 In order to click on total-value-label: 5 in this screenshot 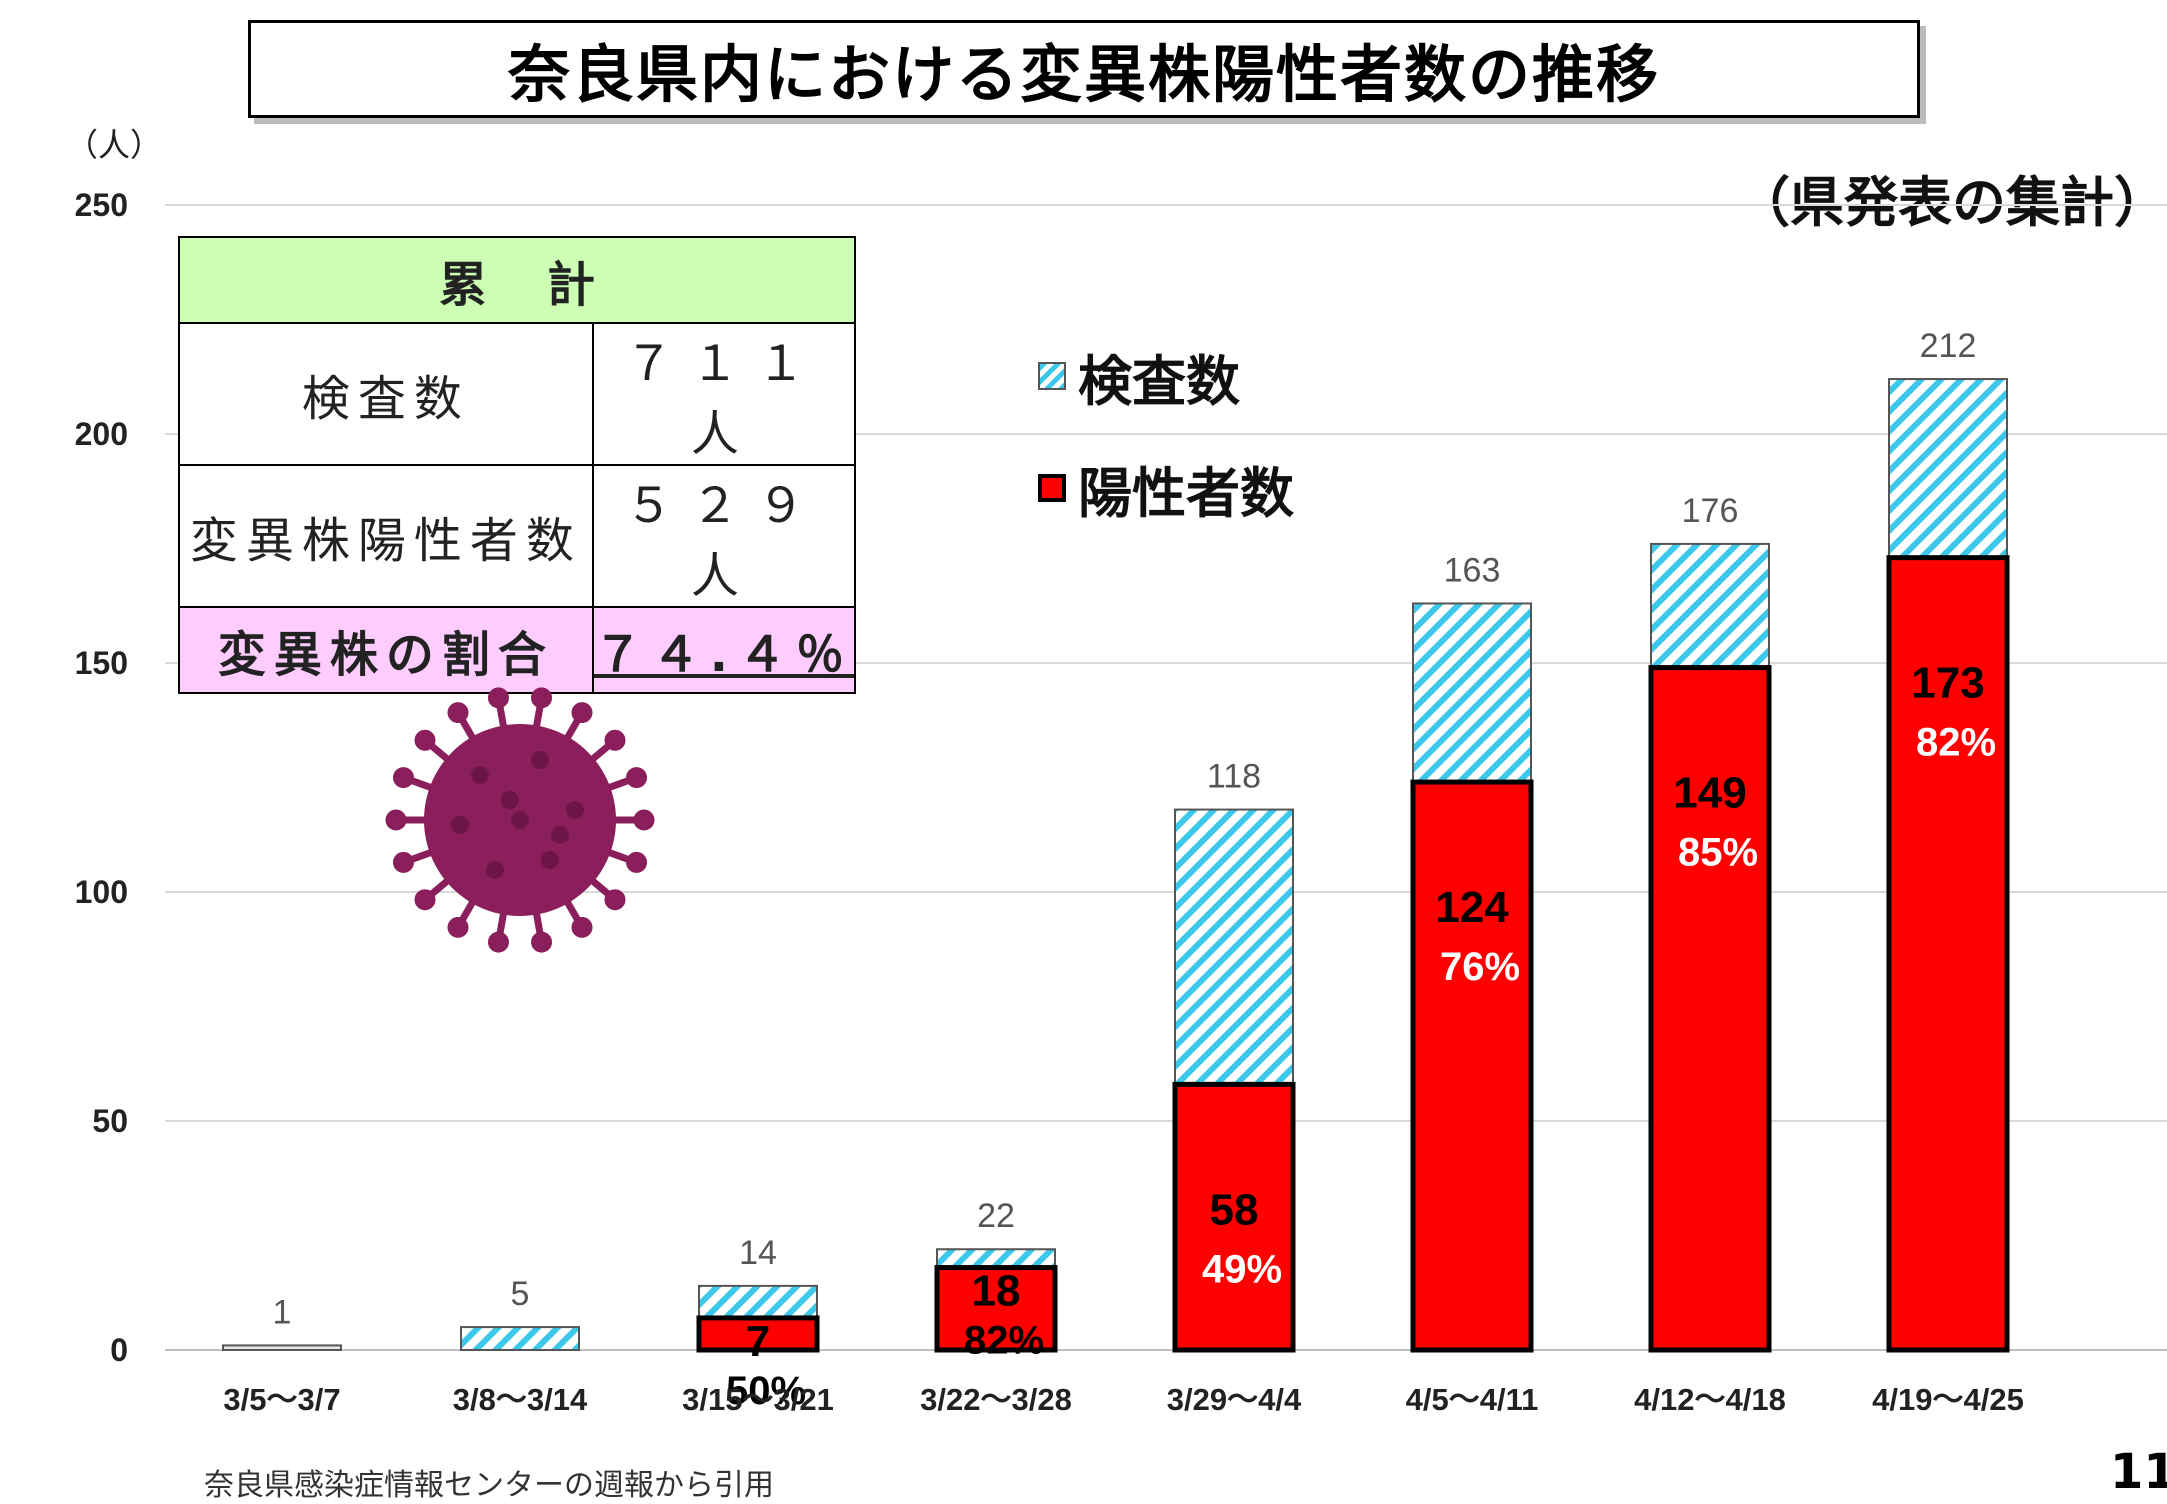, I will do `click(520, 1294)`.